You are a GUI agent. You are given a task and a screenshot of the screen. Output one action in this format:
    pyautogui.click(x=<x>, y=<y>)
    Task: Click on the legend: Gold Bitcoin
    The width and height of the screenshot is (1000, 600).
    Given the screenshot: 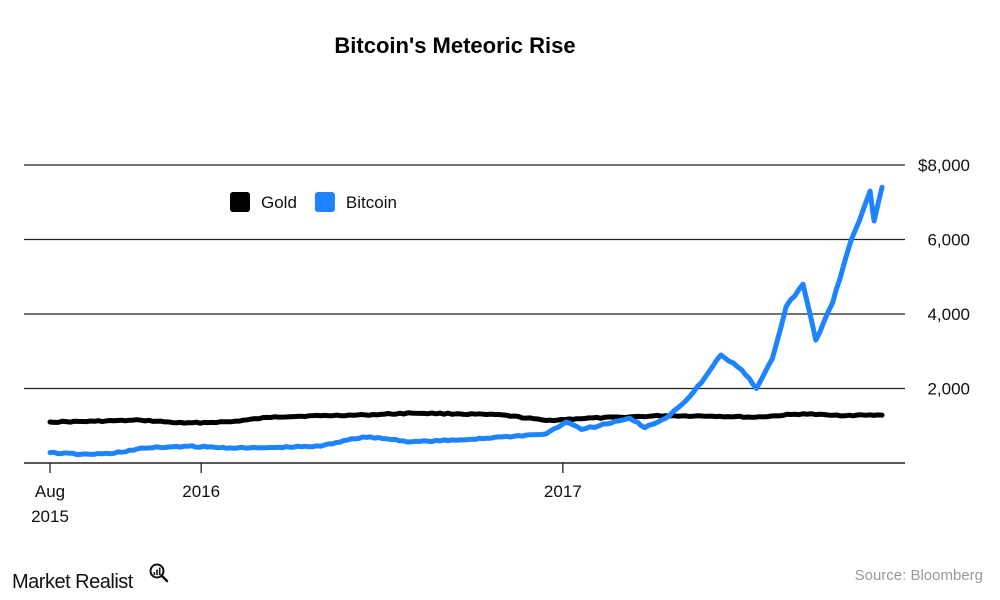 What is the action you would take?
    pyautogui.click(x=313, y=202)
    